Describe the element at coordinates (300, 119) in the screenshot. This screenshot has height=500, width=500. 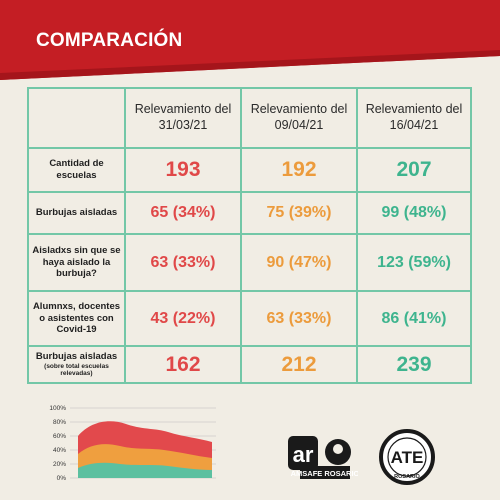
I see `column-header: Relevamiento del 09/04/21` at that location.